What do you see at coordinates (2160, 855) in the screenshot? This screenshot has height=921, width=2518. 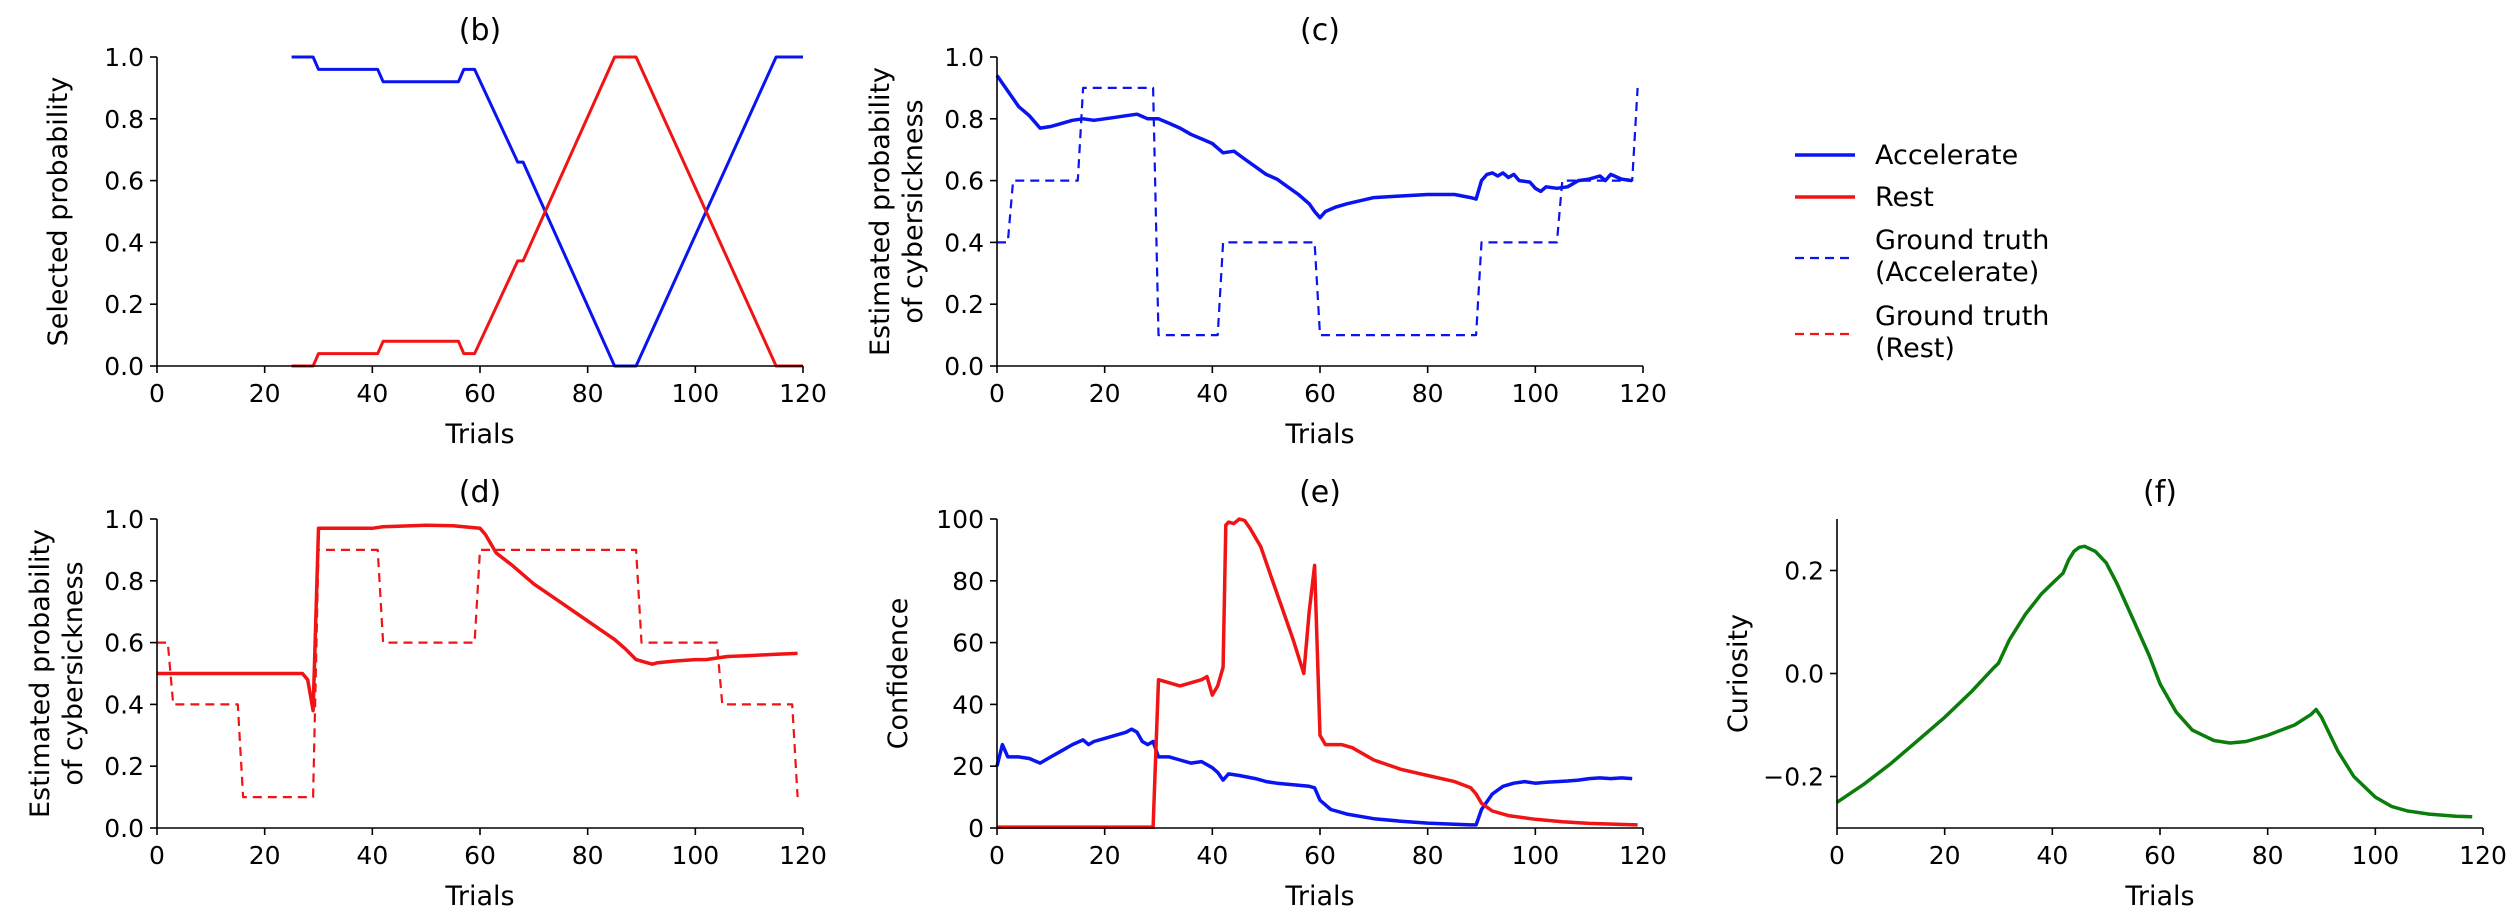 I see `panel-f-xtick-label: 60` at bounding box center [2160, 855].